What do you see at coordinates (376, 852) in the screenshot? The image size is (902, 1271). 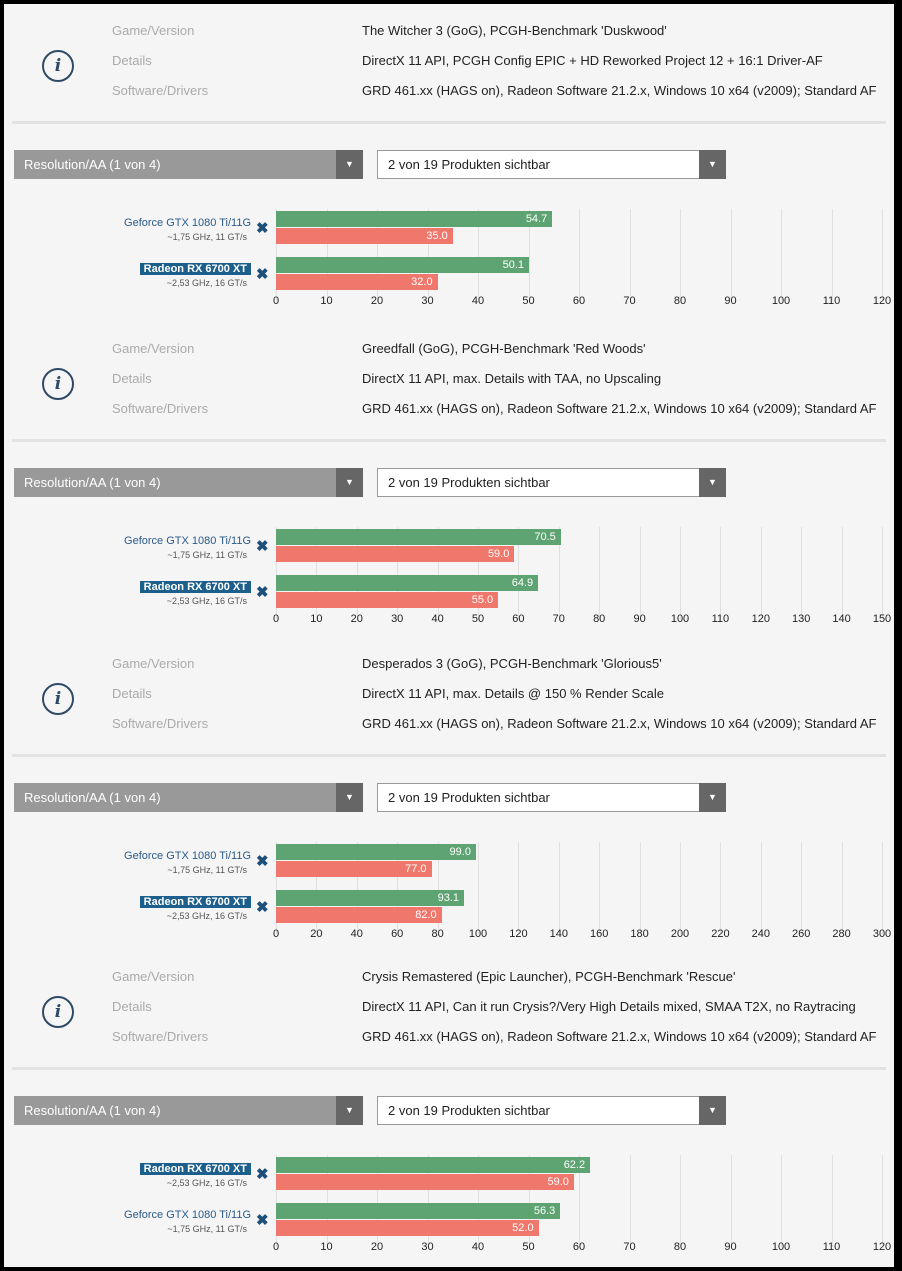 I see `bar-avg: 99.0` at bounding box center [376, 852].